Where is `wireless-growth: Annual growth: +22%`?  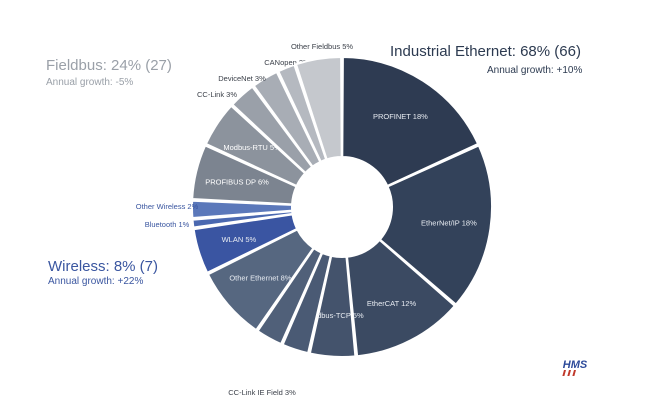
wireless-growth: Annual growth: +22% is located at coordinates (96, 281).